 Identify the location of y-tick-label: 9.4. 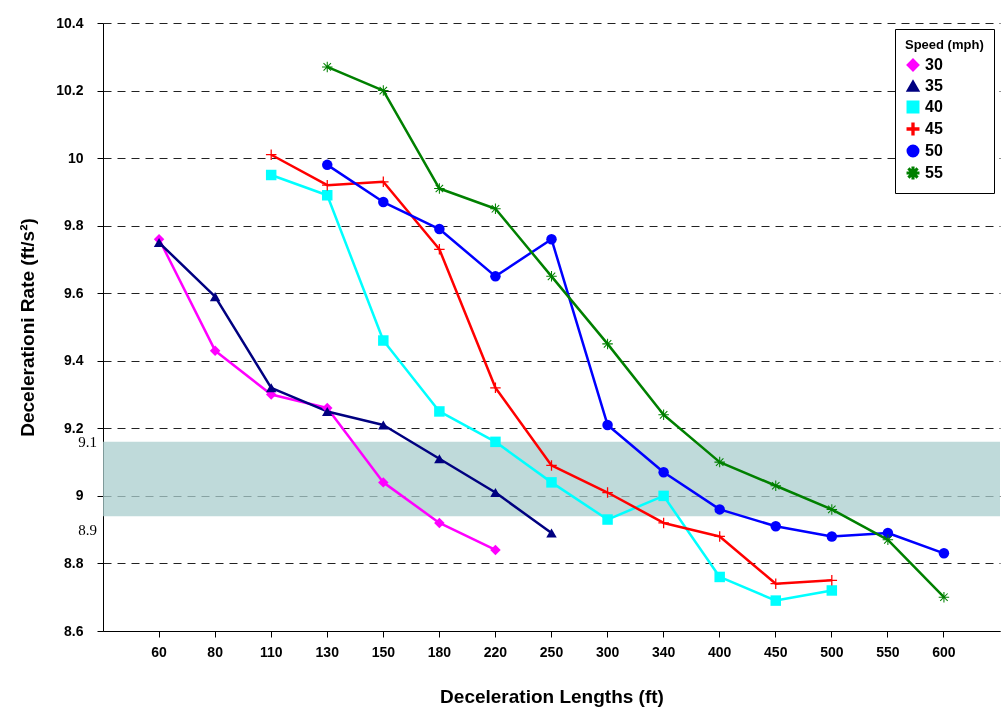
(74, 360).